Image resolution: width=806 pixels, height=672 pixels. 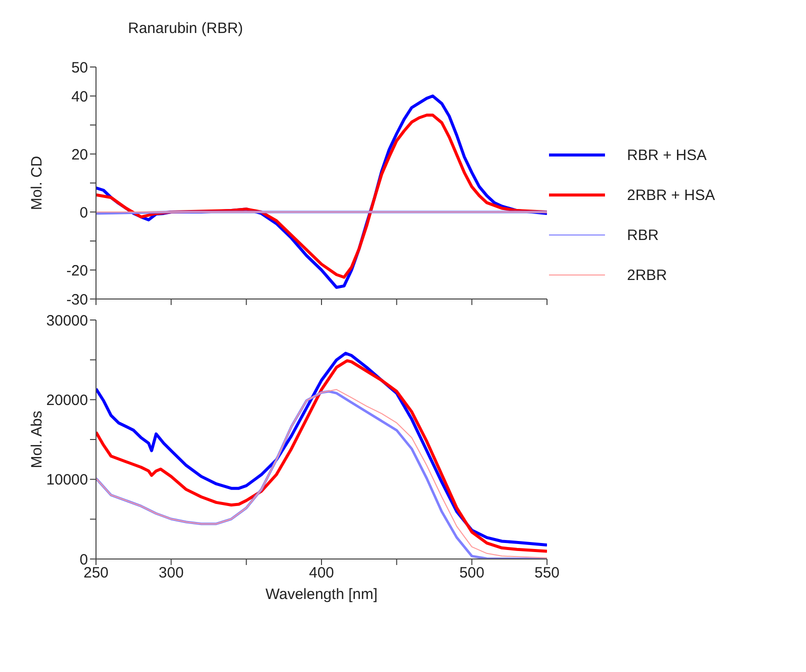 I want to click on legend-label: RBR, so click(x=643, y=235).